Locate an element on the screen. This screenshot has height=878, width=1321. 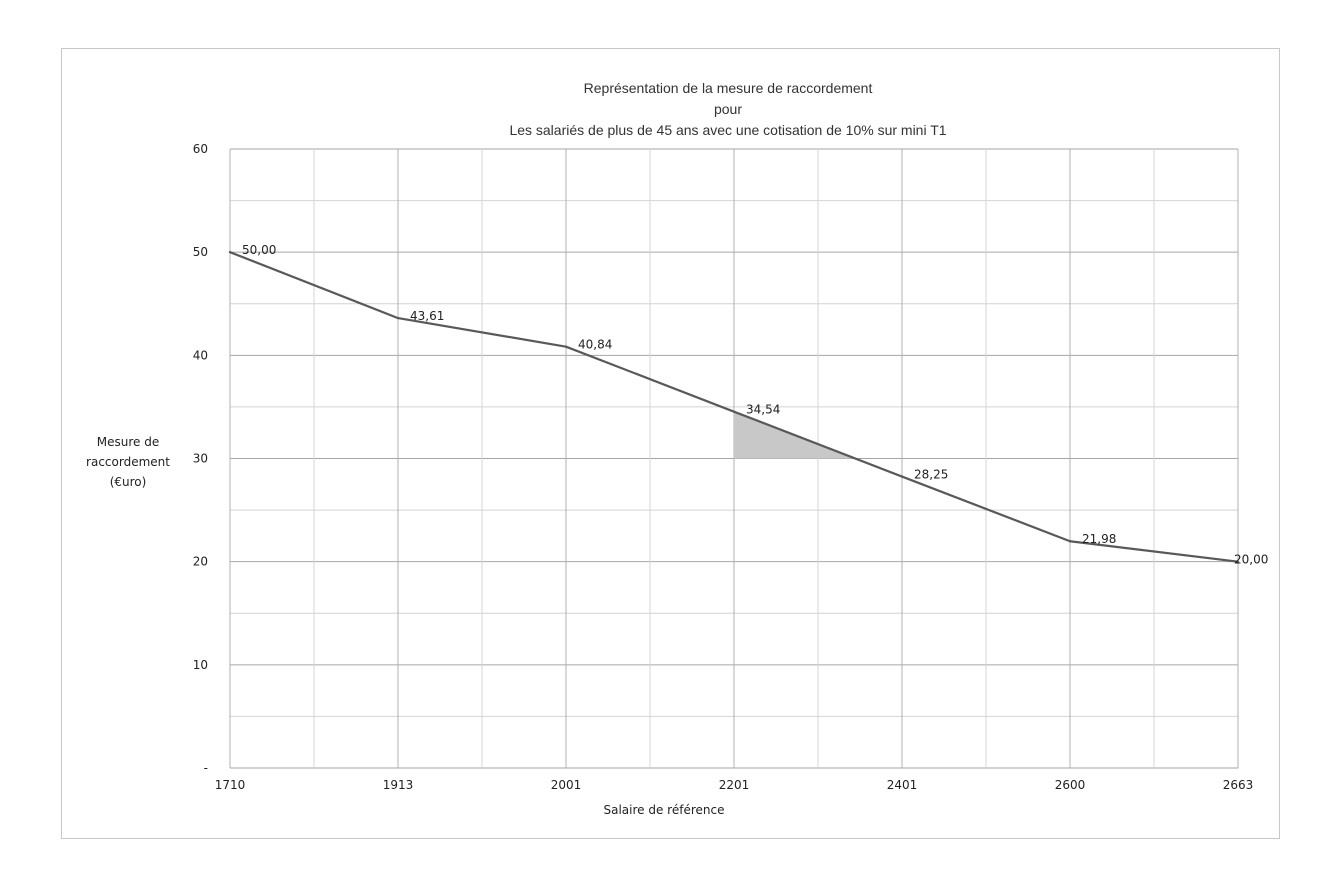
data-label: 34,54 is located at coordinates (763, 410).